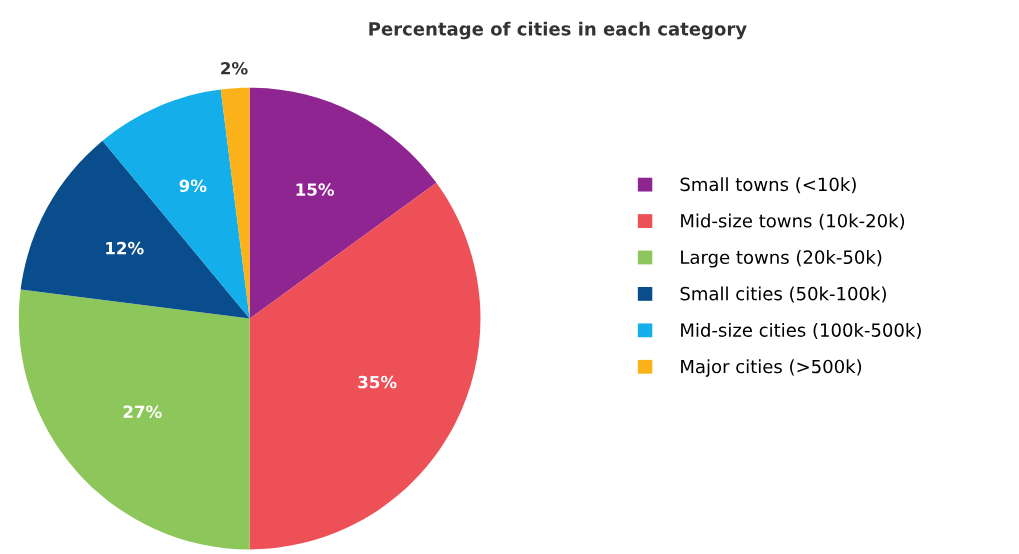 This screenshot has width=1019, height=554. Describe the element at coordinates (315, 189) in the screenshot. I see `data-label: 15%` at that location.